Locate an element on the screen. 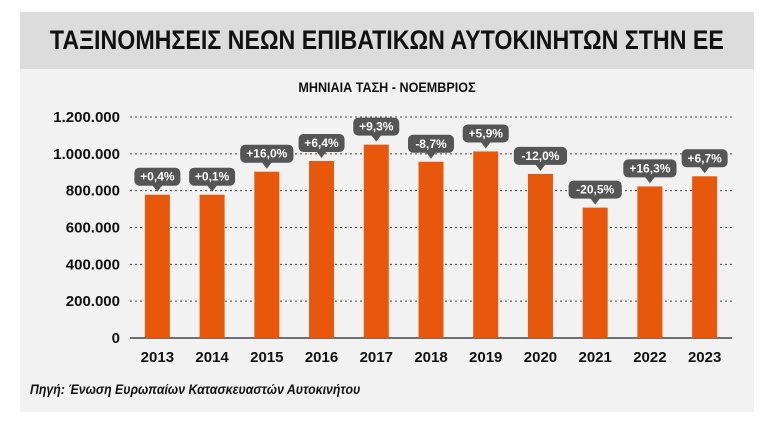 The height and width of the screenshot is (423, 768). x-tick-label: 2016 is located at coordinates (321, 357).